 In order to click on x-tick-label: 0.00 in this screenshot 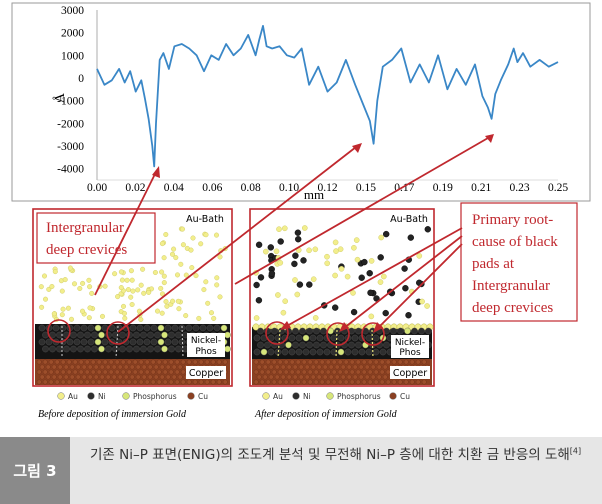, I will do `click(97, 188)`.